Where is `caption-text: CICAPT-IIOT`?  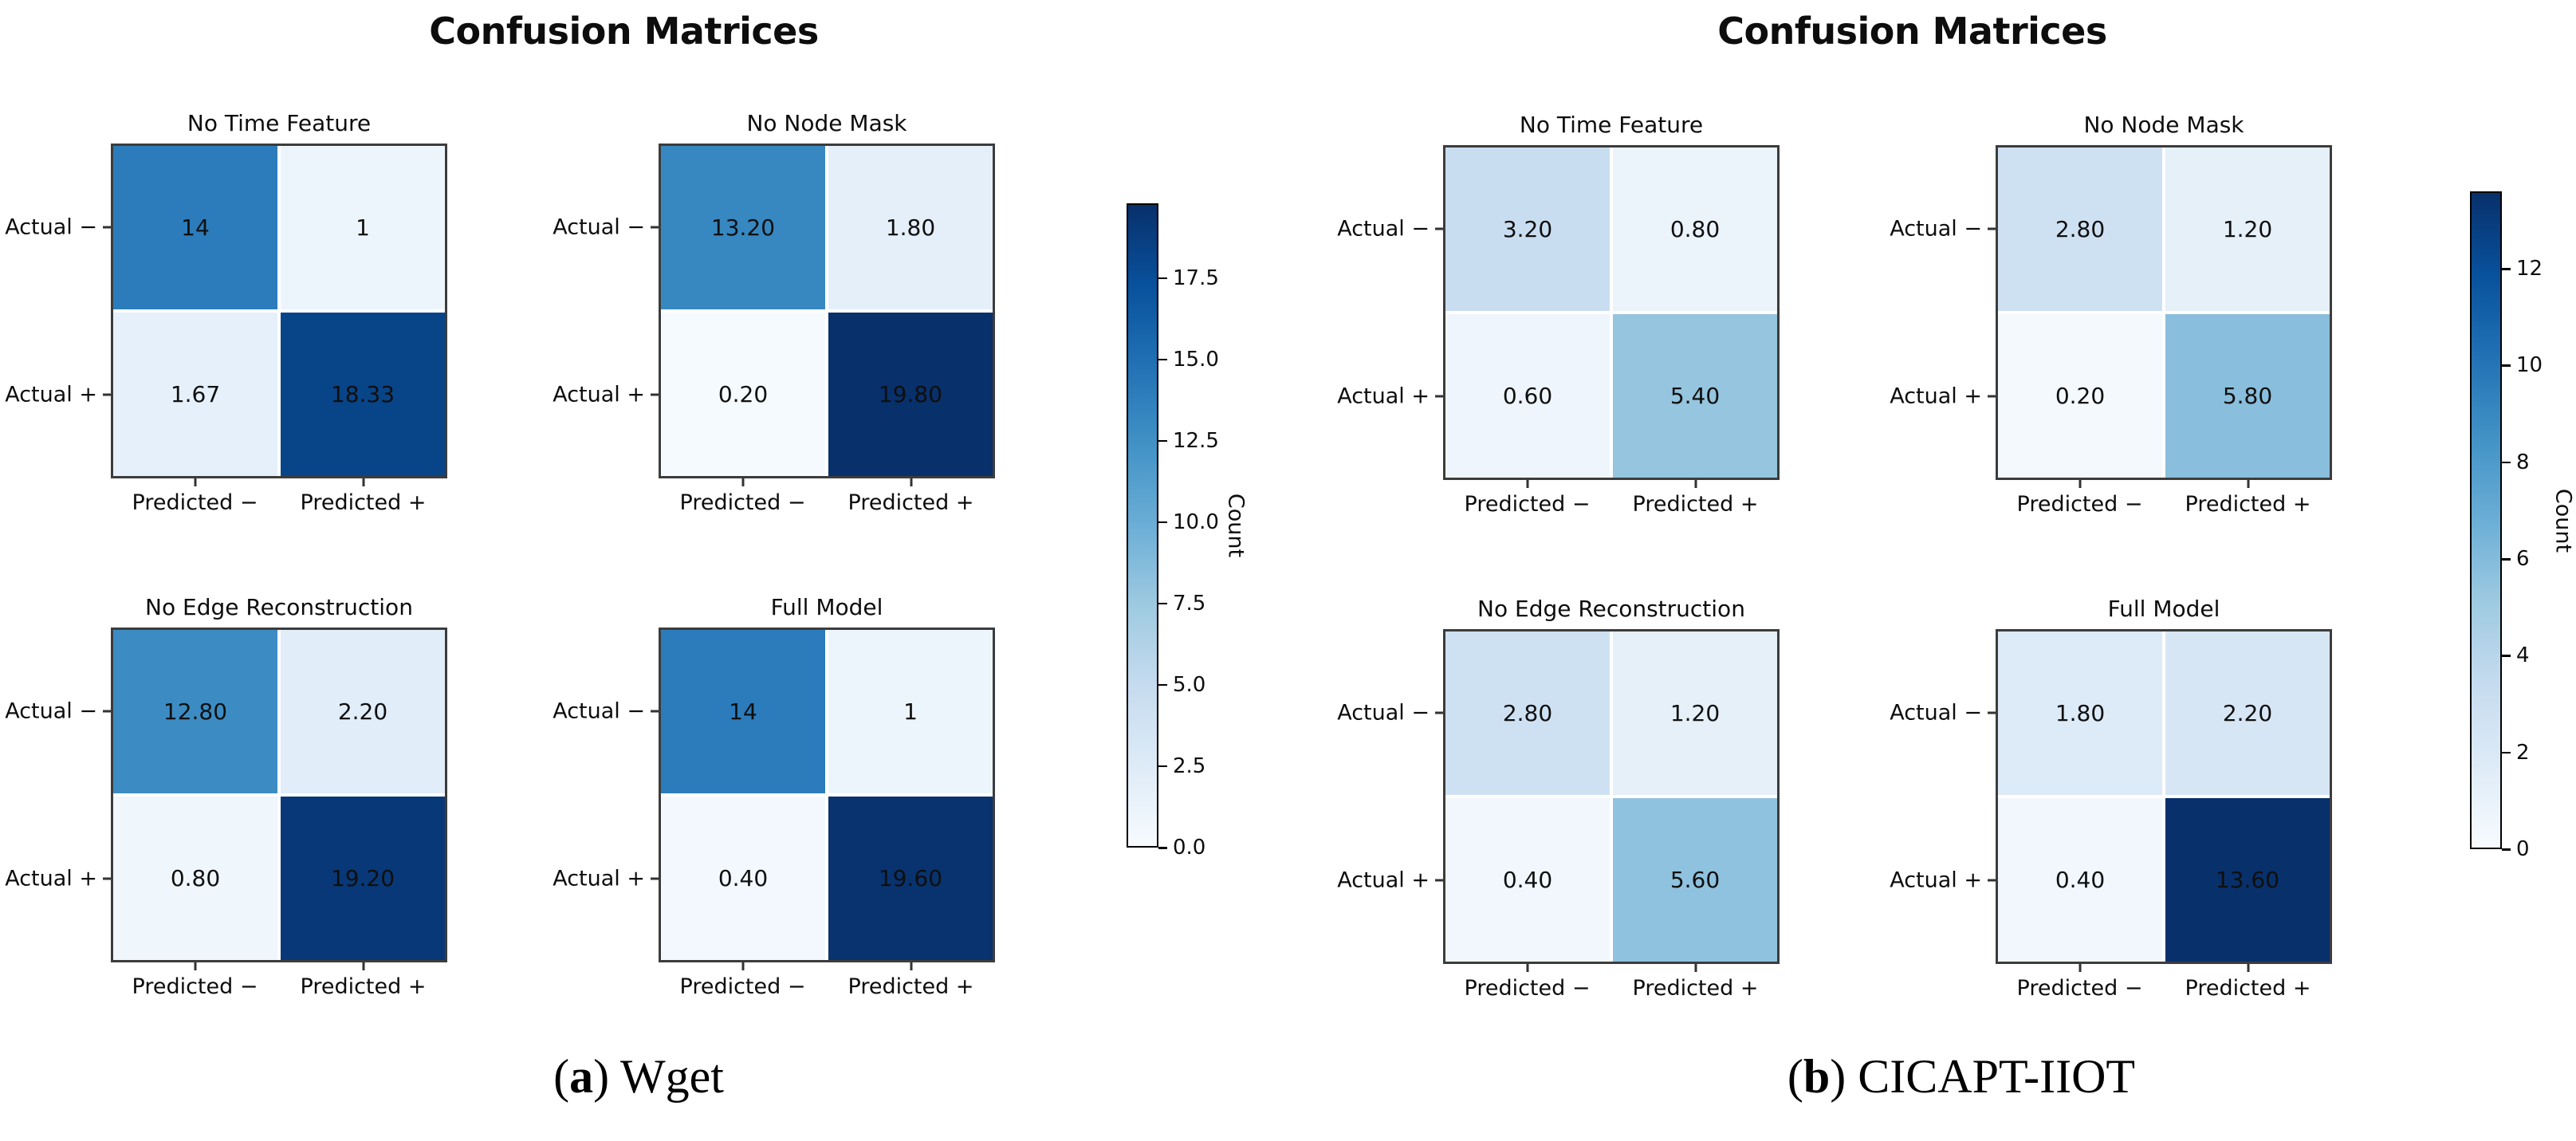
caption-text: CICAPT-IIOT is located at coordinates (1997, 1076).